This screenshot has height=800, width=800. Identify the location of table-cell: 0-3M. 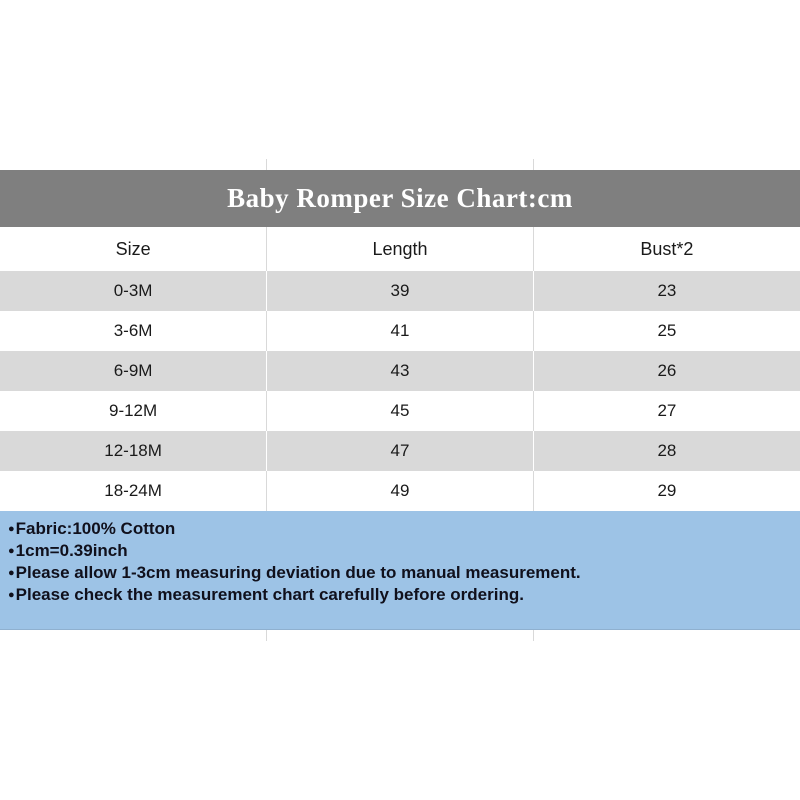
(133, 291).